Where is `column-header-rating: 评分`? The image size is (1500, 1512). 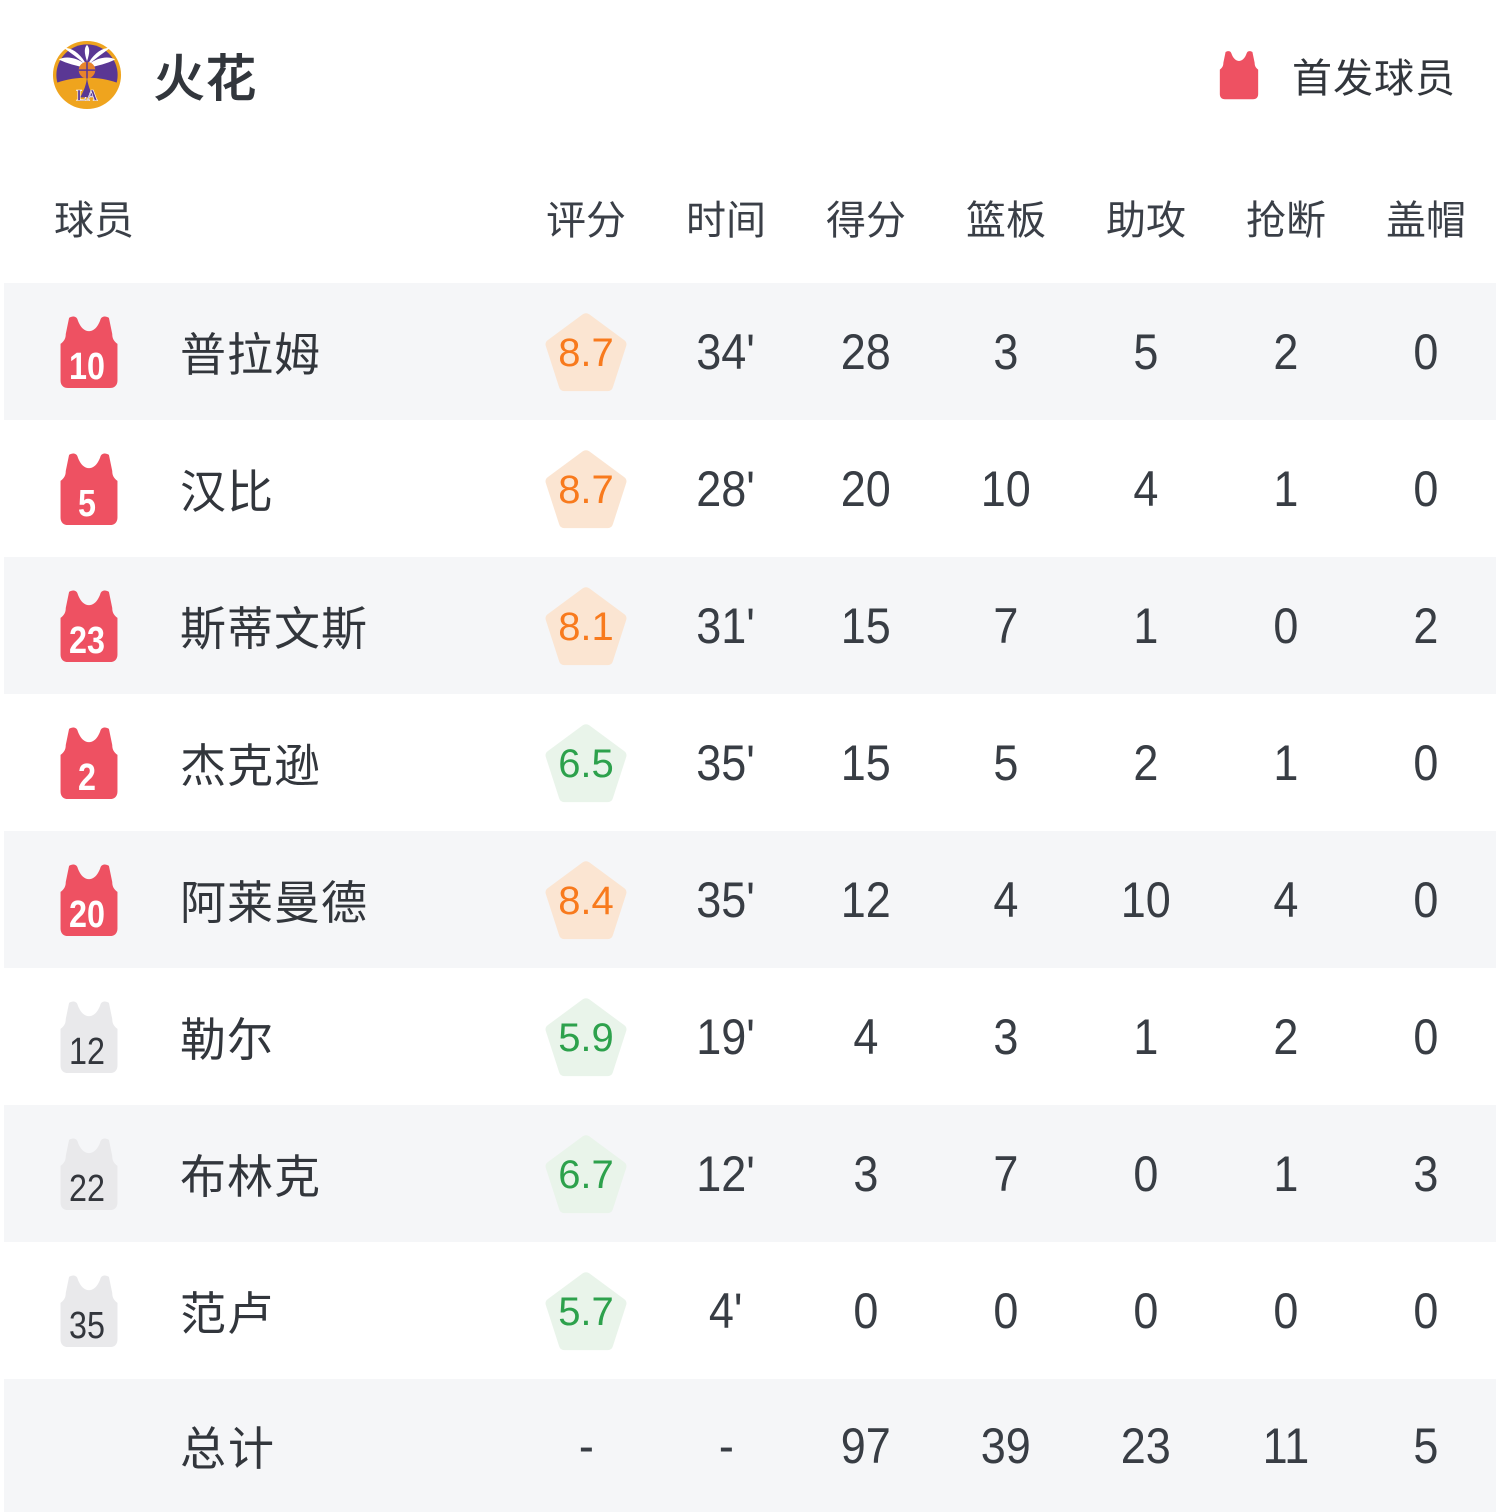
column-header-rating: 评分 is located at coordinates (586, 220).